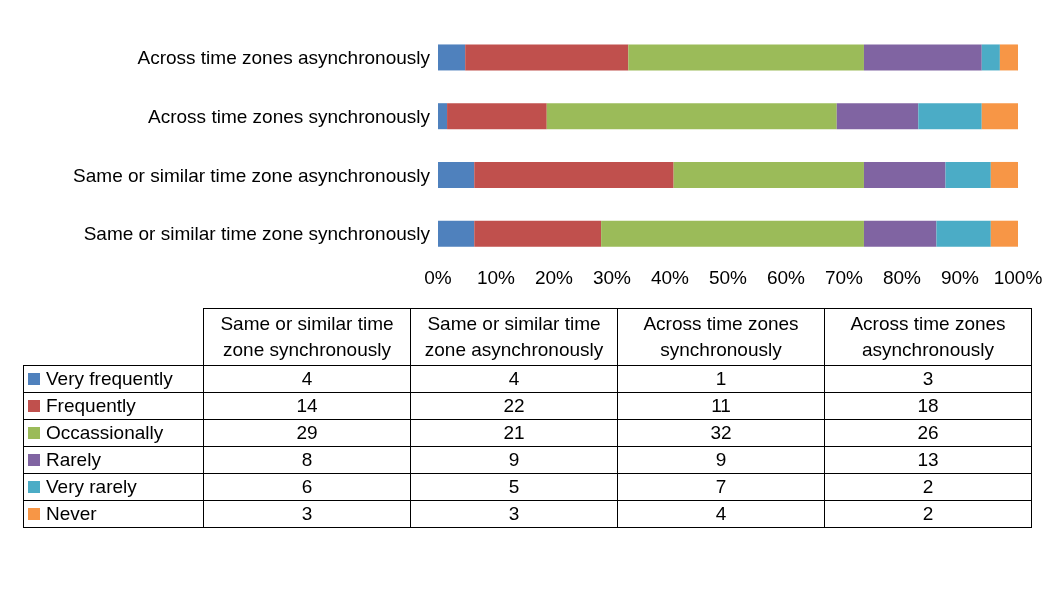 Image resolution: width=1051 pixels, height=596 pixels. I want to click on x-tick-label: 10%, so click(496, 278).